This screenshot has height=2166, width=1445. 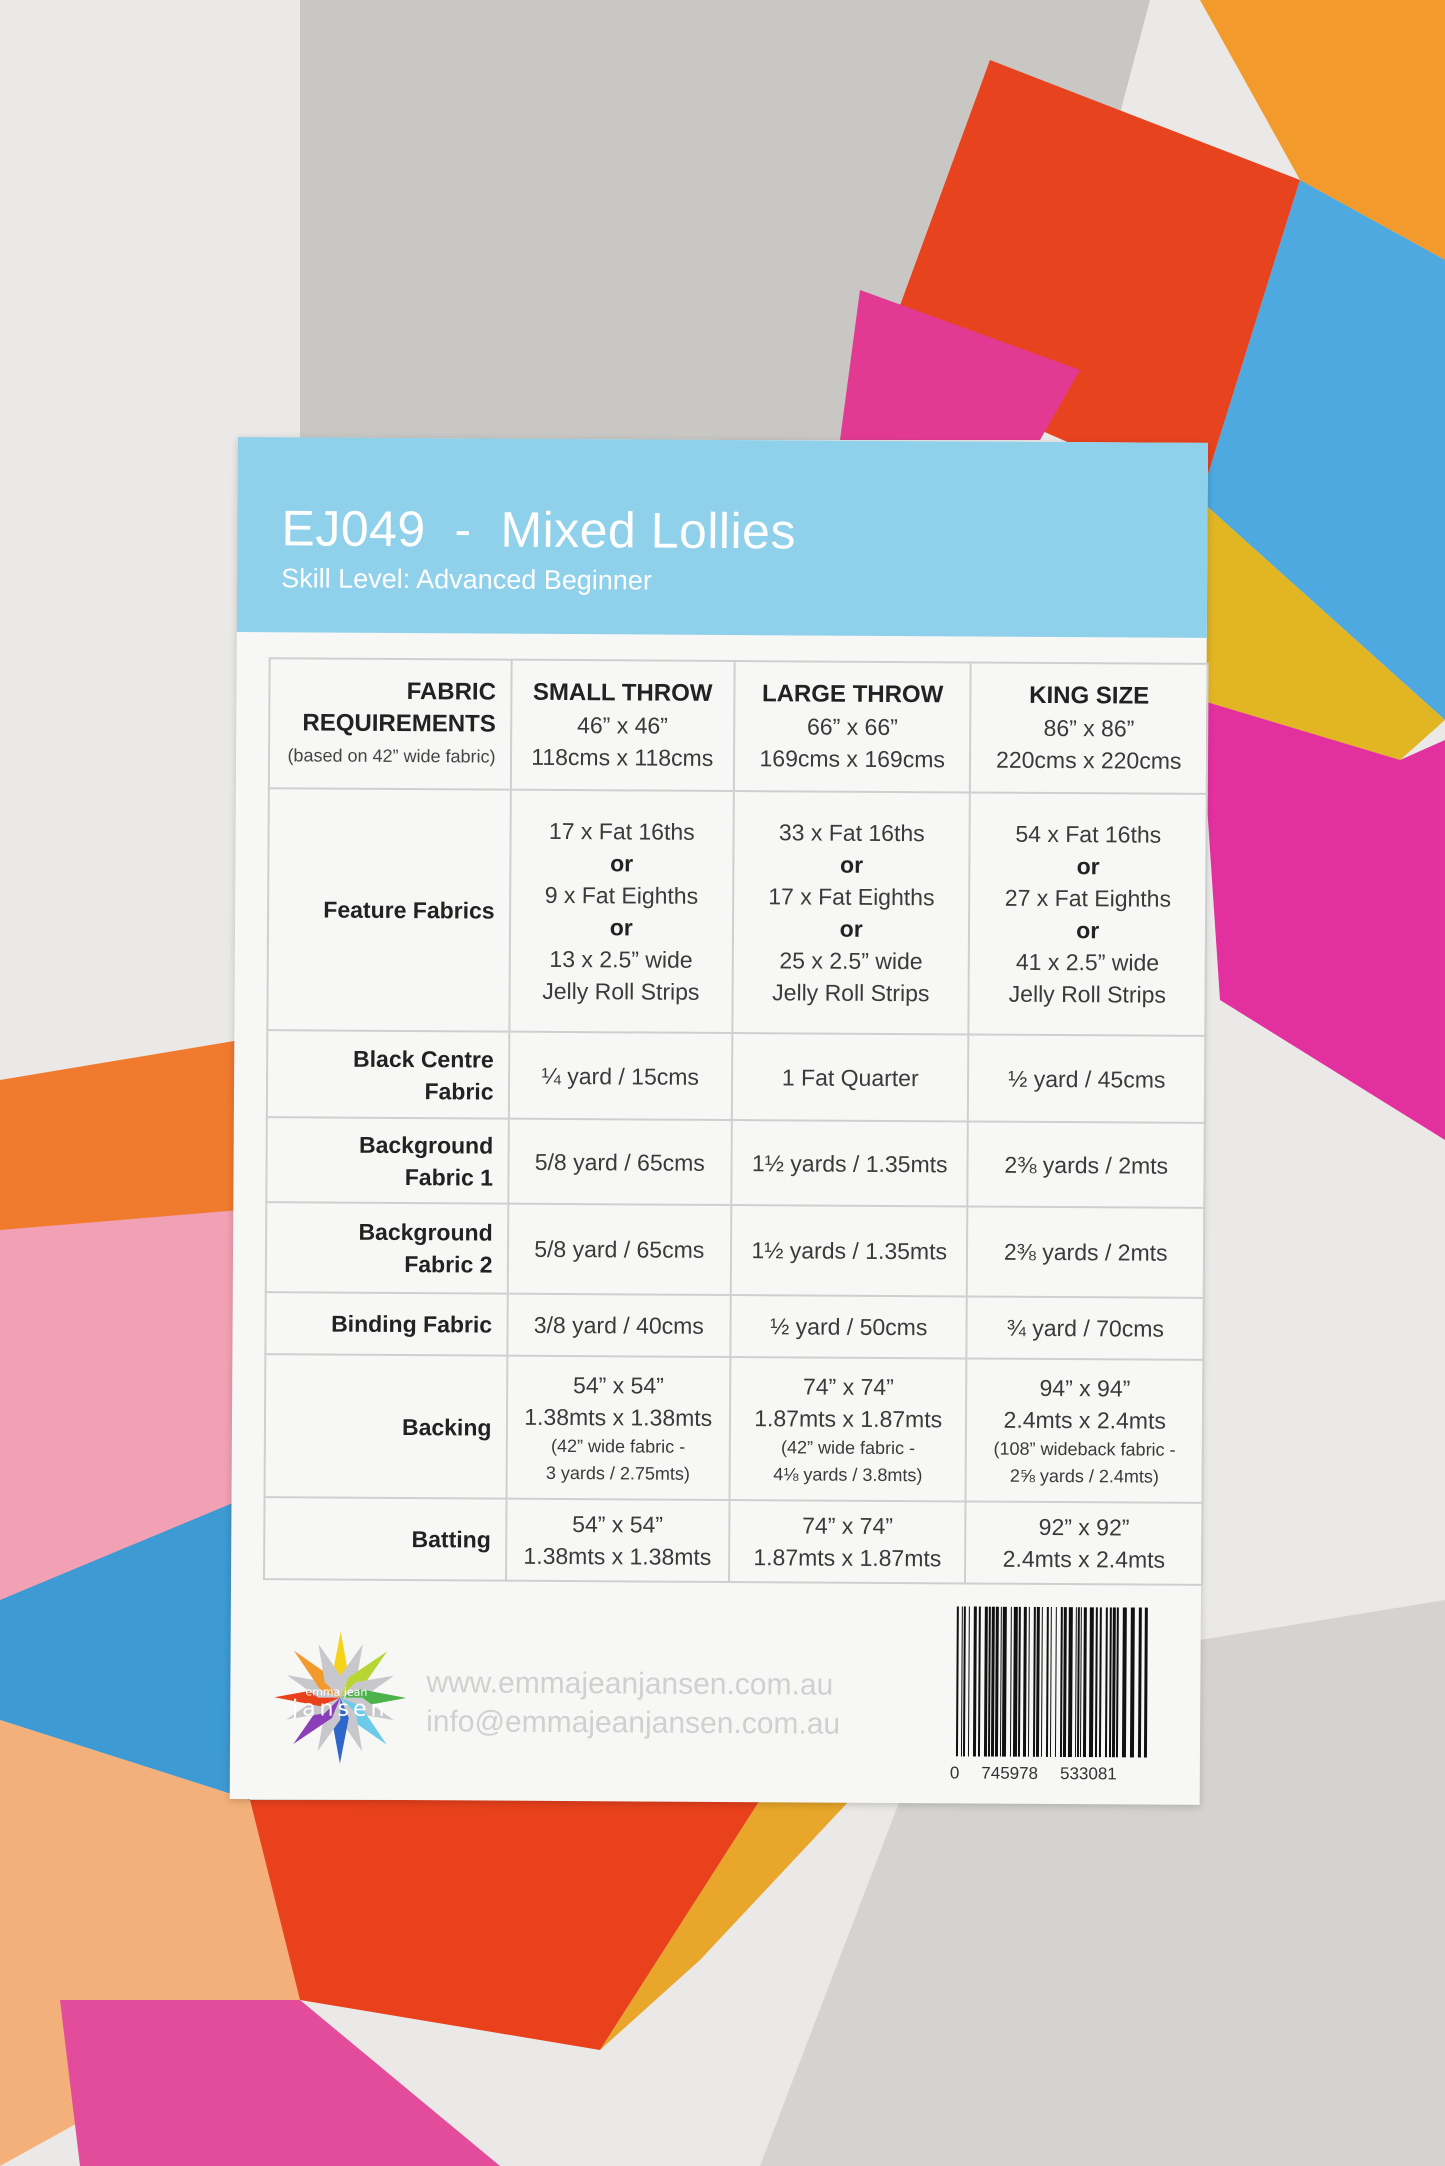 I want to click on column-header: KING SIZE 86” x 86” 220cms x 220cms, so click(x=1089, y=728).